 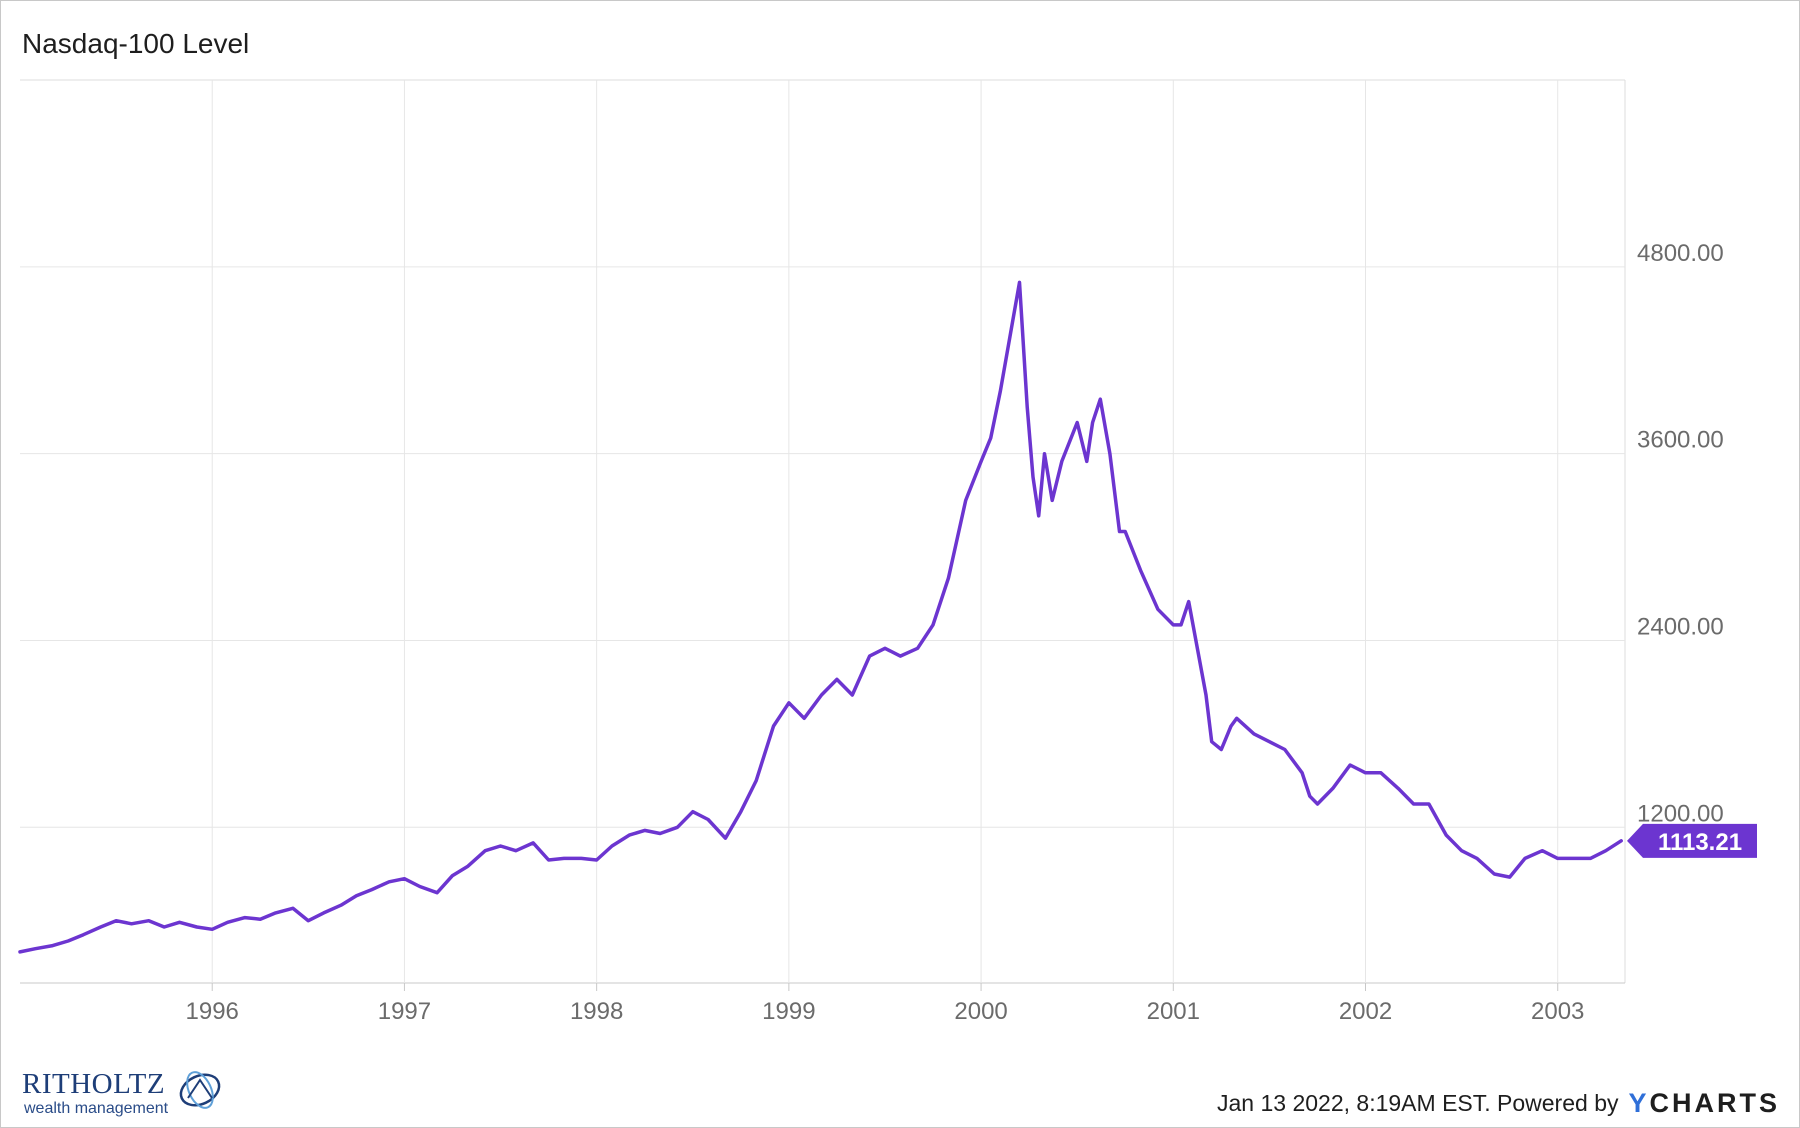 I want to click on x-tick-label: 1998, so click(x=596, y=1011).